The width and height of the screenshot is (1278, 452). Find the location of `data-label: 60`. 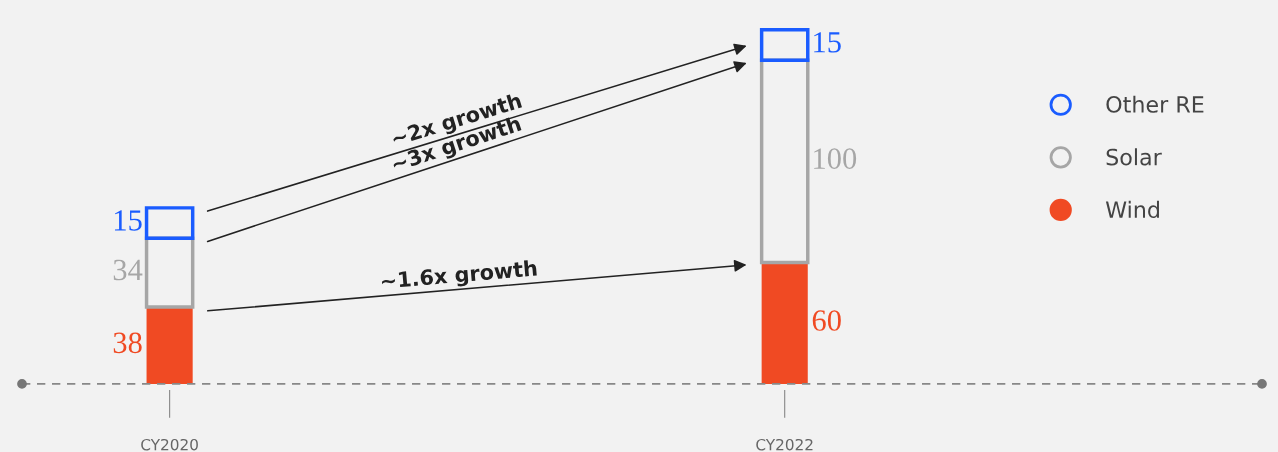

data-label: 60 is located at coordinates (826, 320).